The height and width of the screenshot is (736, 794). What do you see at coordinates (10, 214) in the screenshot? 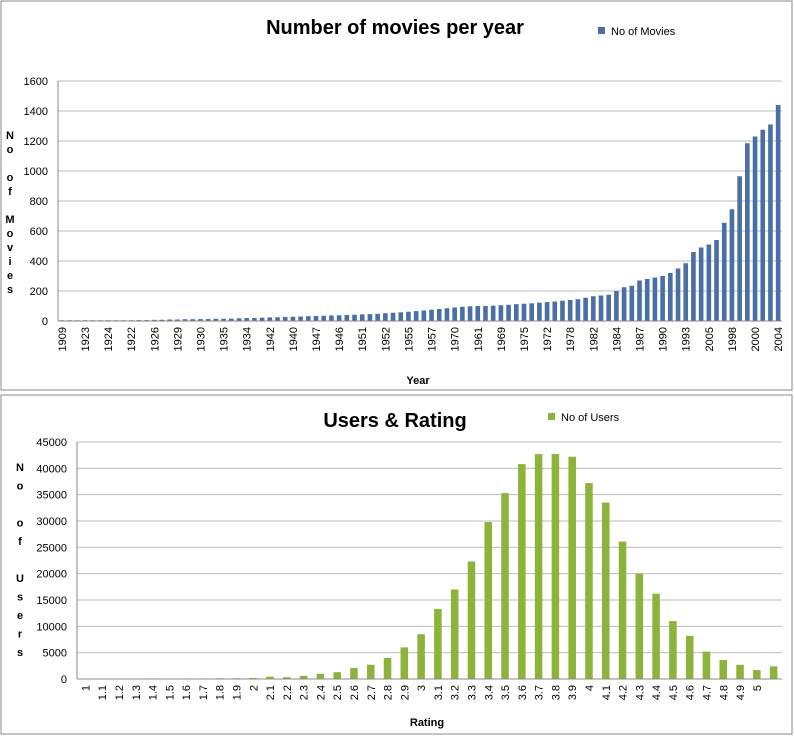
I see `y-axis-title: No of Movies` at bounding box center [10, 214].